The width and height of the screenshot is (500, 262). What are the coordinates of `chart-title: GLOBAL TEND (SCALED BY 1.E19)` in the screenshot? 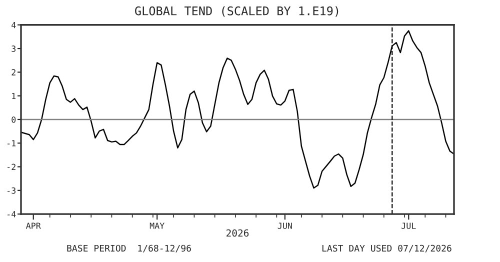 It's located at (236, 11).